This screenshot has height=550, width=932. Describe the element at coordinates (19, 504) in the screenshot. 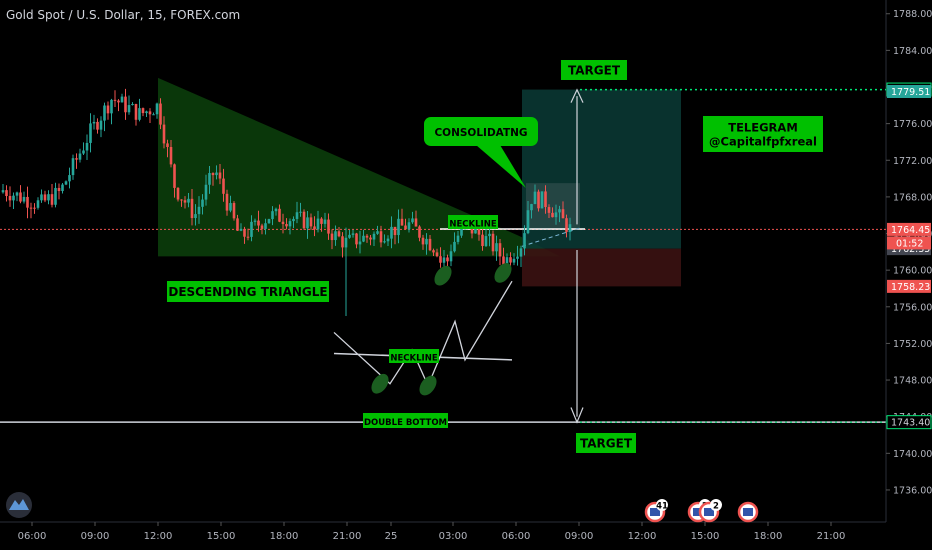

I see `logo-mark` at that location.